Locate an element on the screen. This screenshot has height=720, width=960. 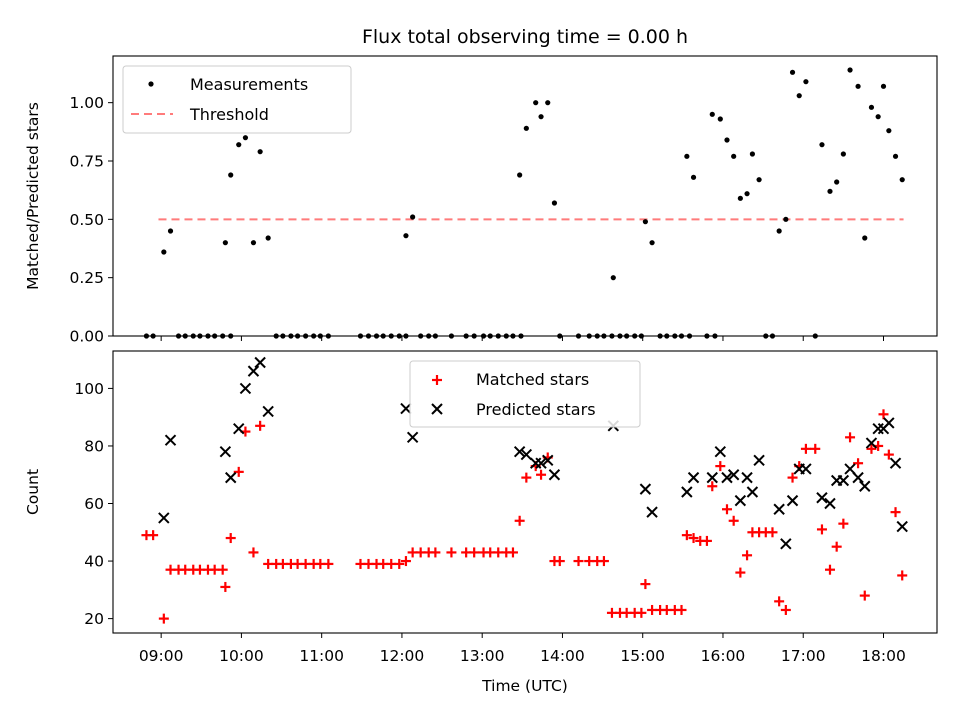
chart-title: Flux total observing time = 0.00 h is located at coordinates (525, 37).